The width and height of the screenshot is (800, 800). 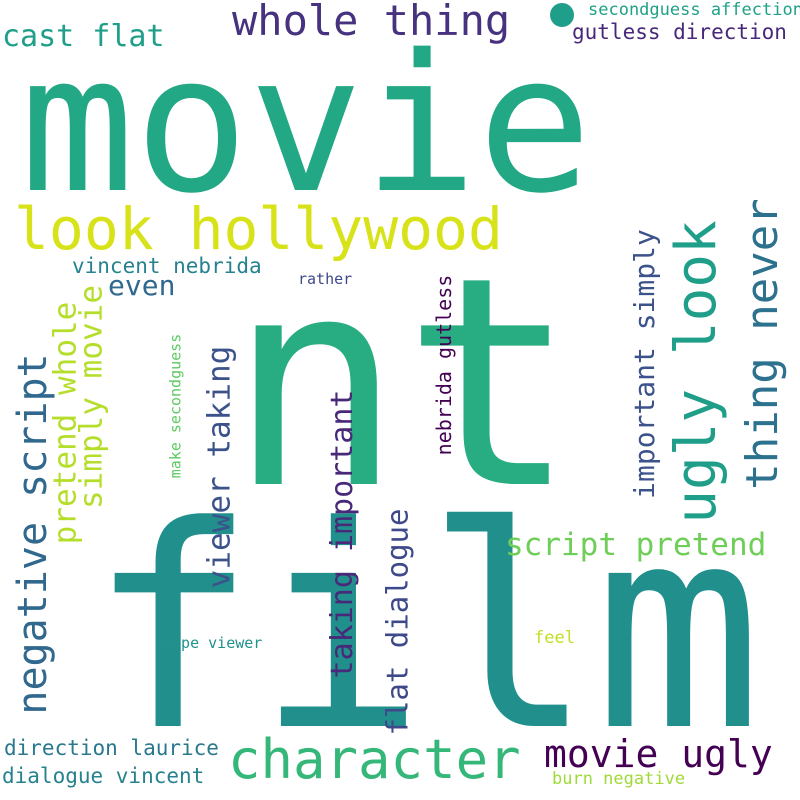 I want to click on word-gutless-direction: gutless direction, so click(x=679, y=32).